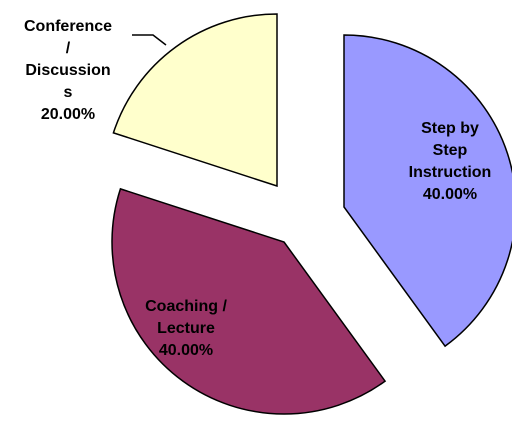  I want to click on slice-label-line: Step, so click(450, 150).